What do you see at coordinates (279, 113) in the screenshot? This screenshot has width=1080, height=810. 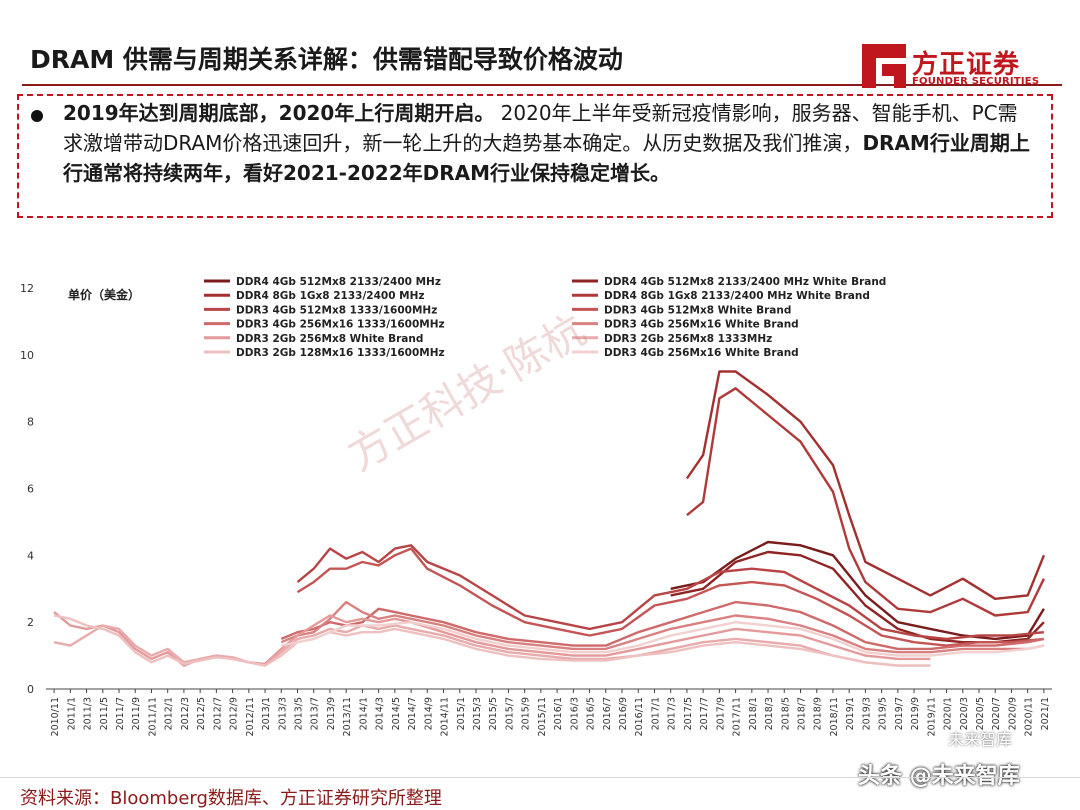 I see `summary-lead: 2019年达到周期底部，2020年上行周期开启。` at bounding box center [279, 113].